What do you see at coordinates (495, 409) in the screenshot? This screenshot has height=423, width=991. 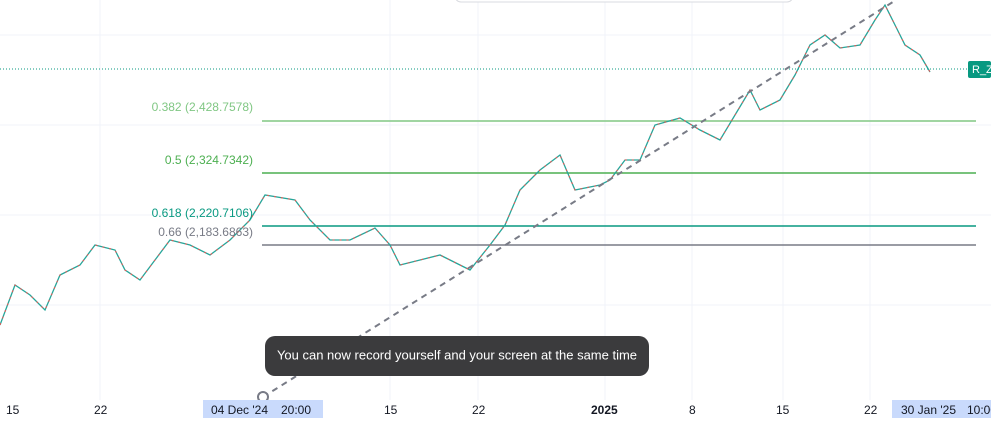 I see `x-axis` at bounding box center [495, 409].